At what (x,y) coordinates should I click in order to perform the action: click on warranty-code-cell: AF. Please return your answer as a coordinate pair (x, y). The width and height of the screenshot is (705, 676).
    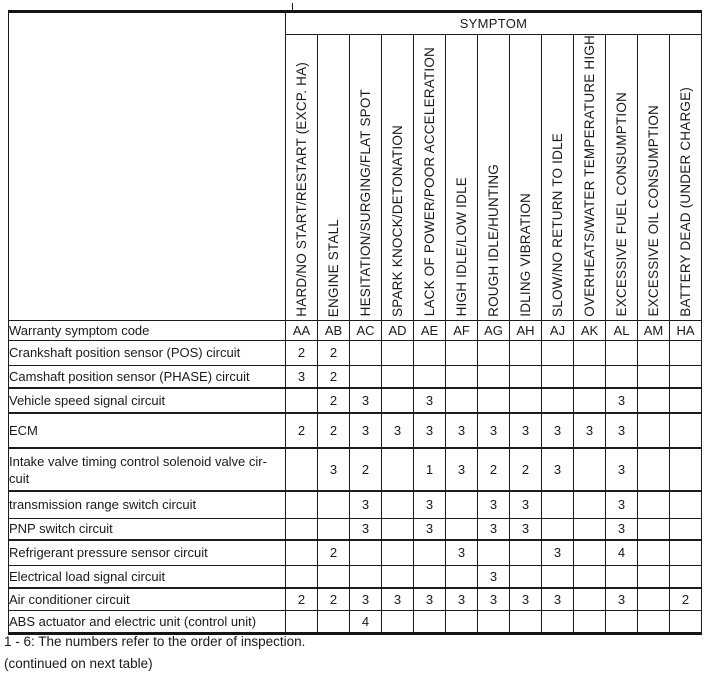
    Looking at the image, I should click on (461, 330).